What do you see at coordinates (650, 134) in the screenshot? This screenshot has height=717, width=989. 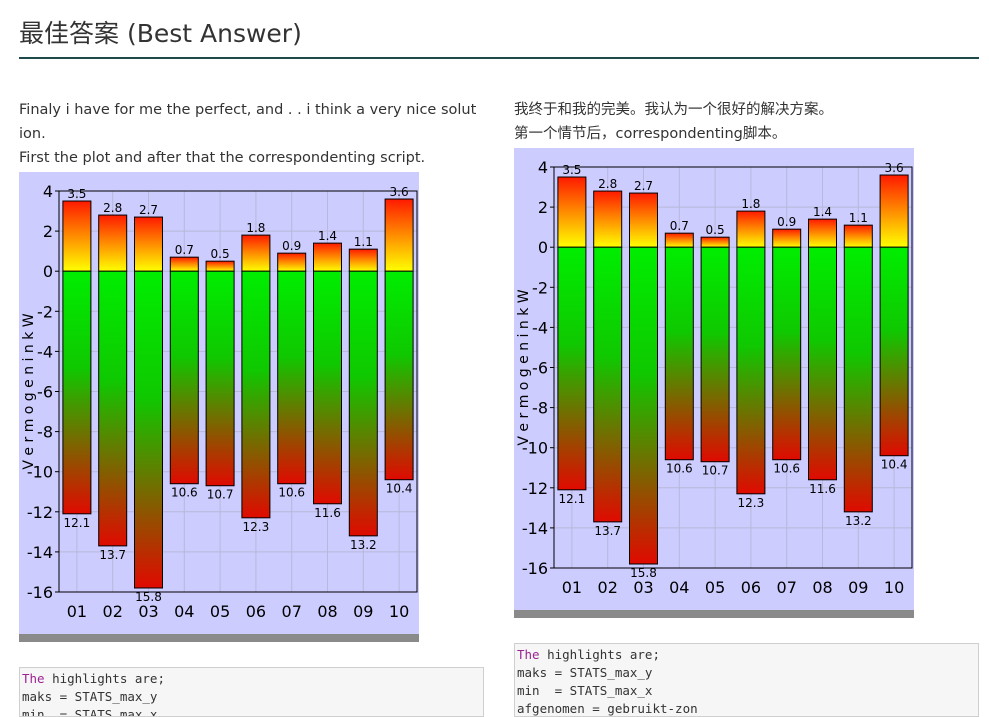 I see `paragraph-line: 第一个情节后，correspondenting脚本。` at bounding box center [650, 134].